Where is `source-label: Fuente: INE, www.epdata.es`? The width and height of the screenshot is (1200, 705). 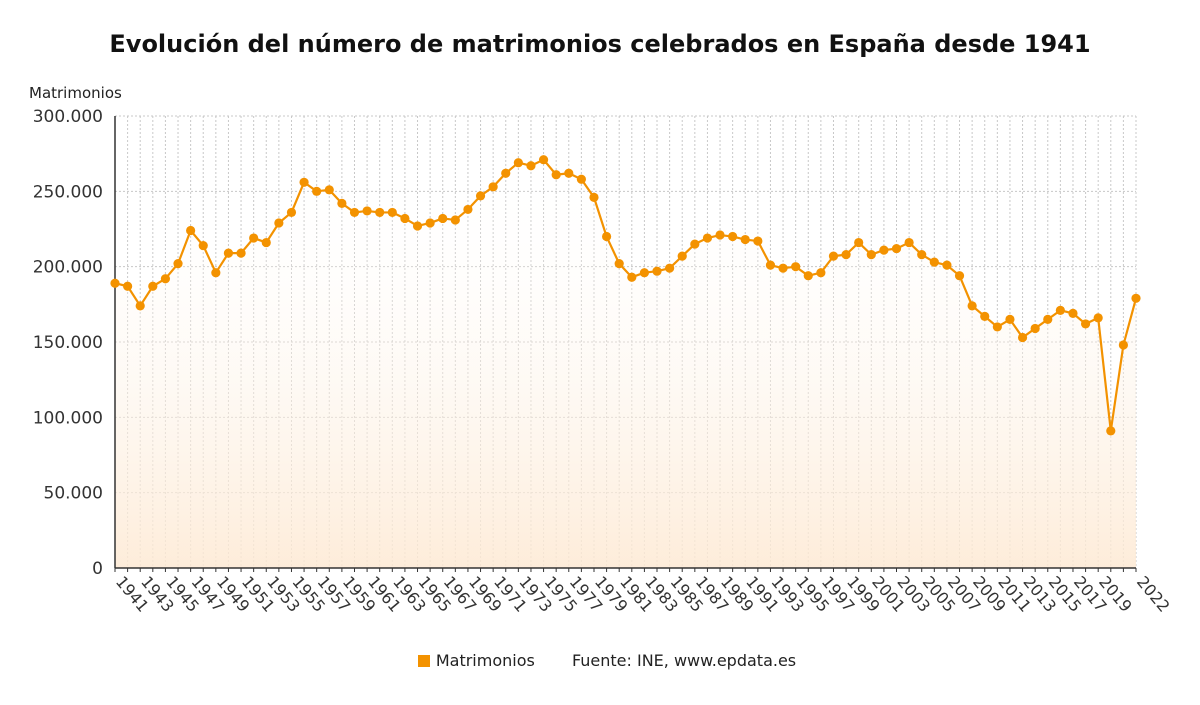 source-label: Fuente: INE, www.epdata.es is located at coordinates (684, 660).